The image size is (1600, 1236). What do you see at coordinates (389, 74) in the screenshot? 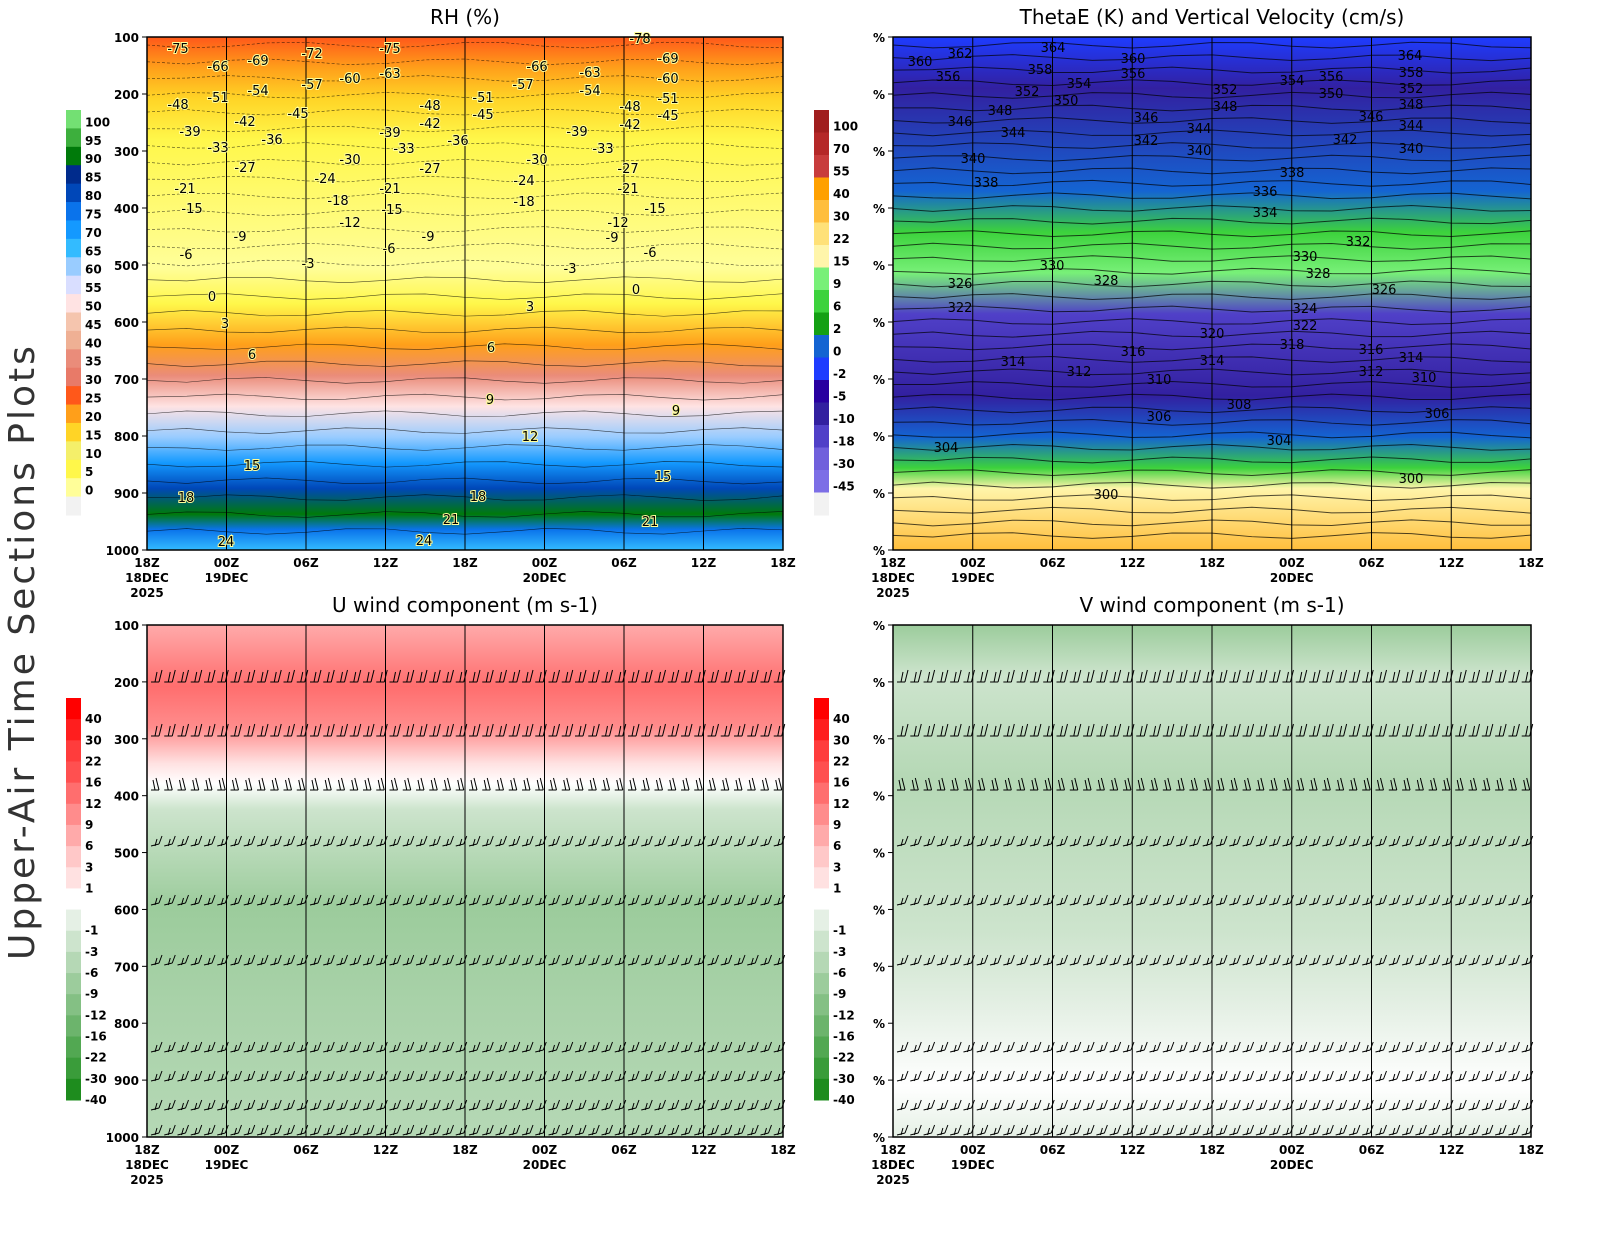
I see `contour-label: -63` at bounding box center [389, 74].